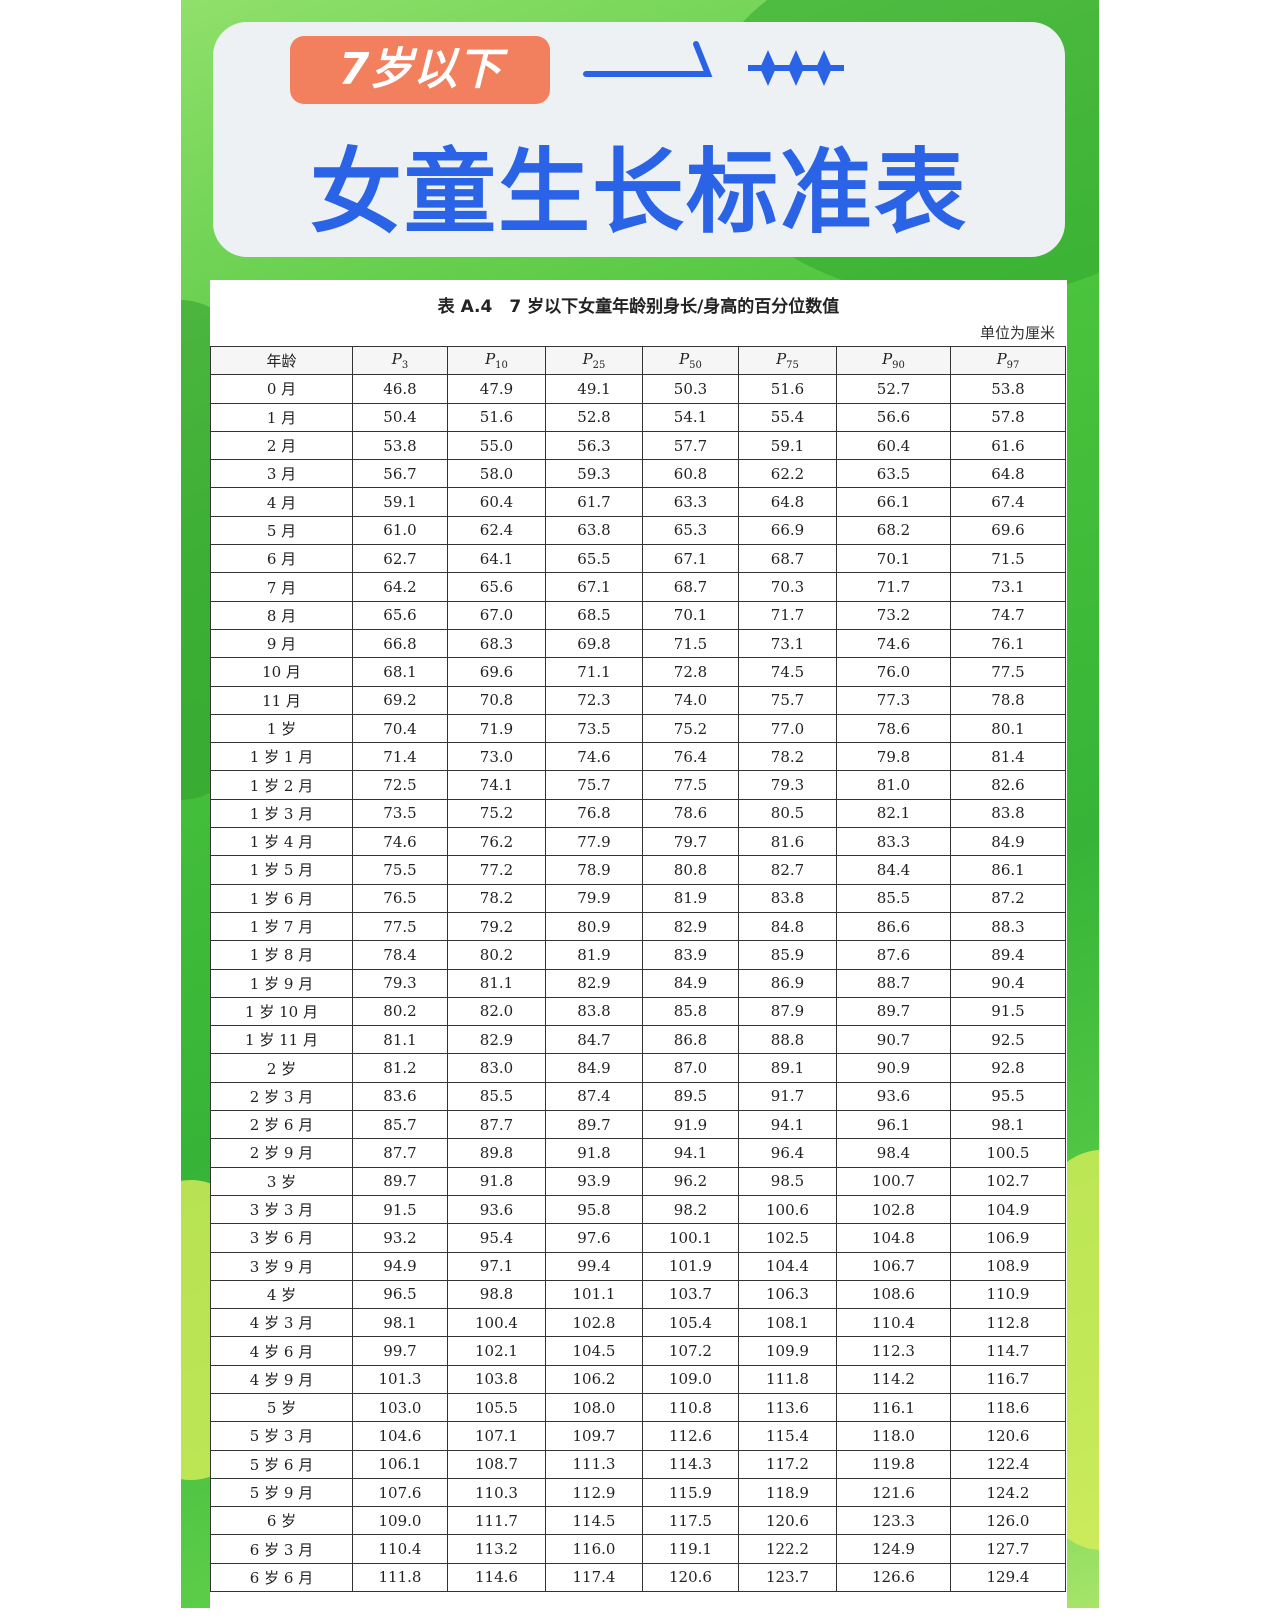 The height and width of the screenshot is (1620, 1280). Describe the element at coordinates (690, 559) in the screenshot. I see `value-cell: 67.1` at that location.